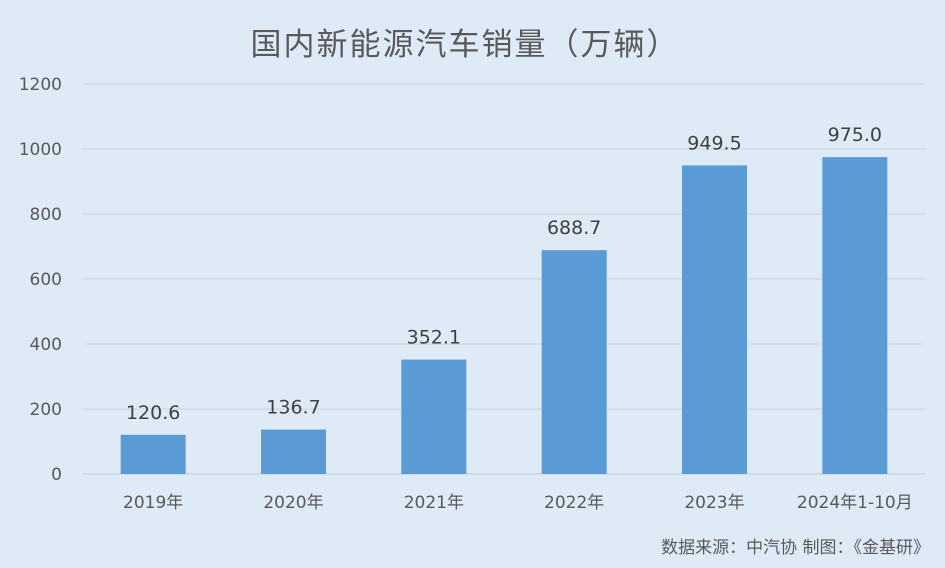 Image resolution: width=945 pixels, height=568 pixels. What do you see at coordinates (518, 503) in the screenshot?
I see `x-axis-categories: 2019年 2020年 2021年 2022年 2023年 2024年1-10月` at bounding box center [518, 503].